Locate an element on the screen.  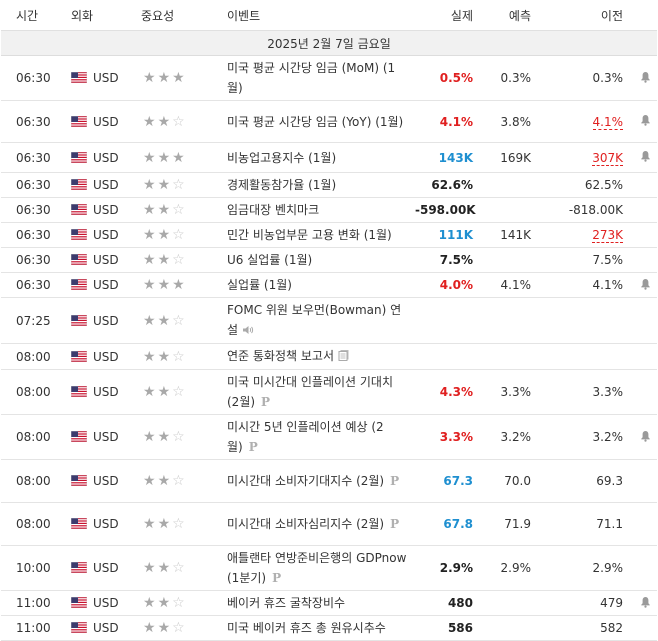
header-forecast: 예측 is located at coordinates (514, 15).